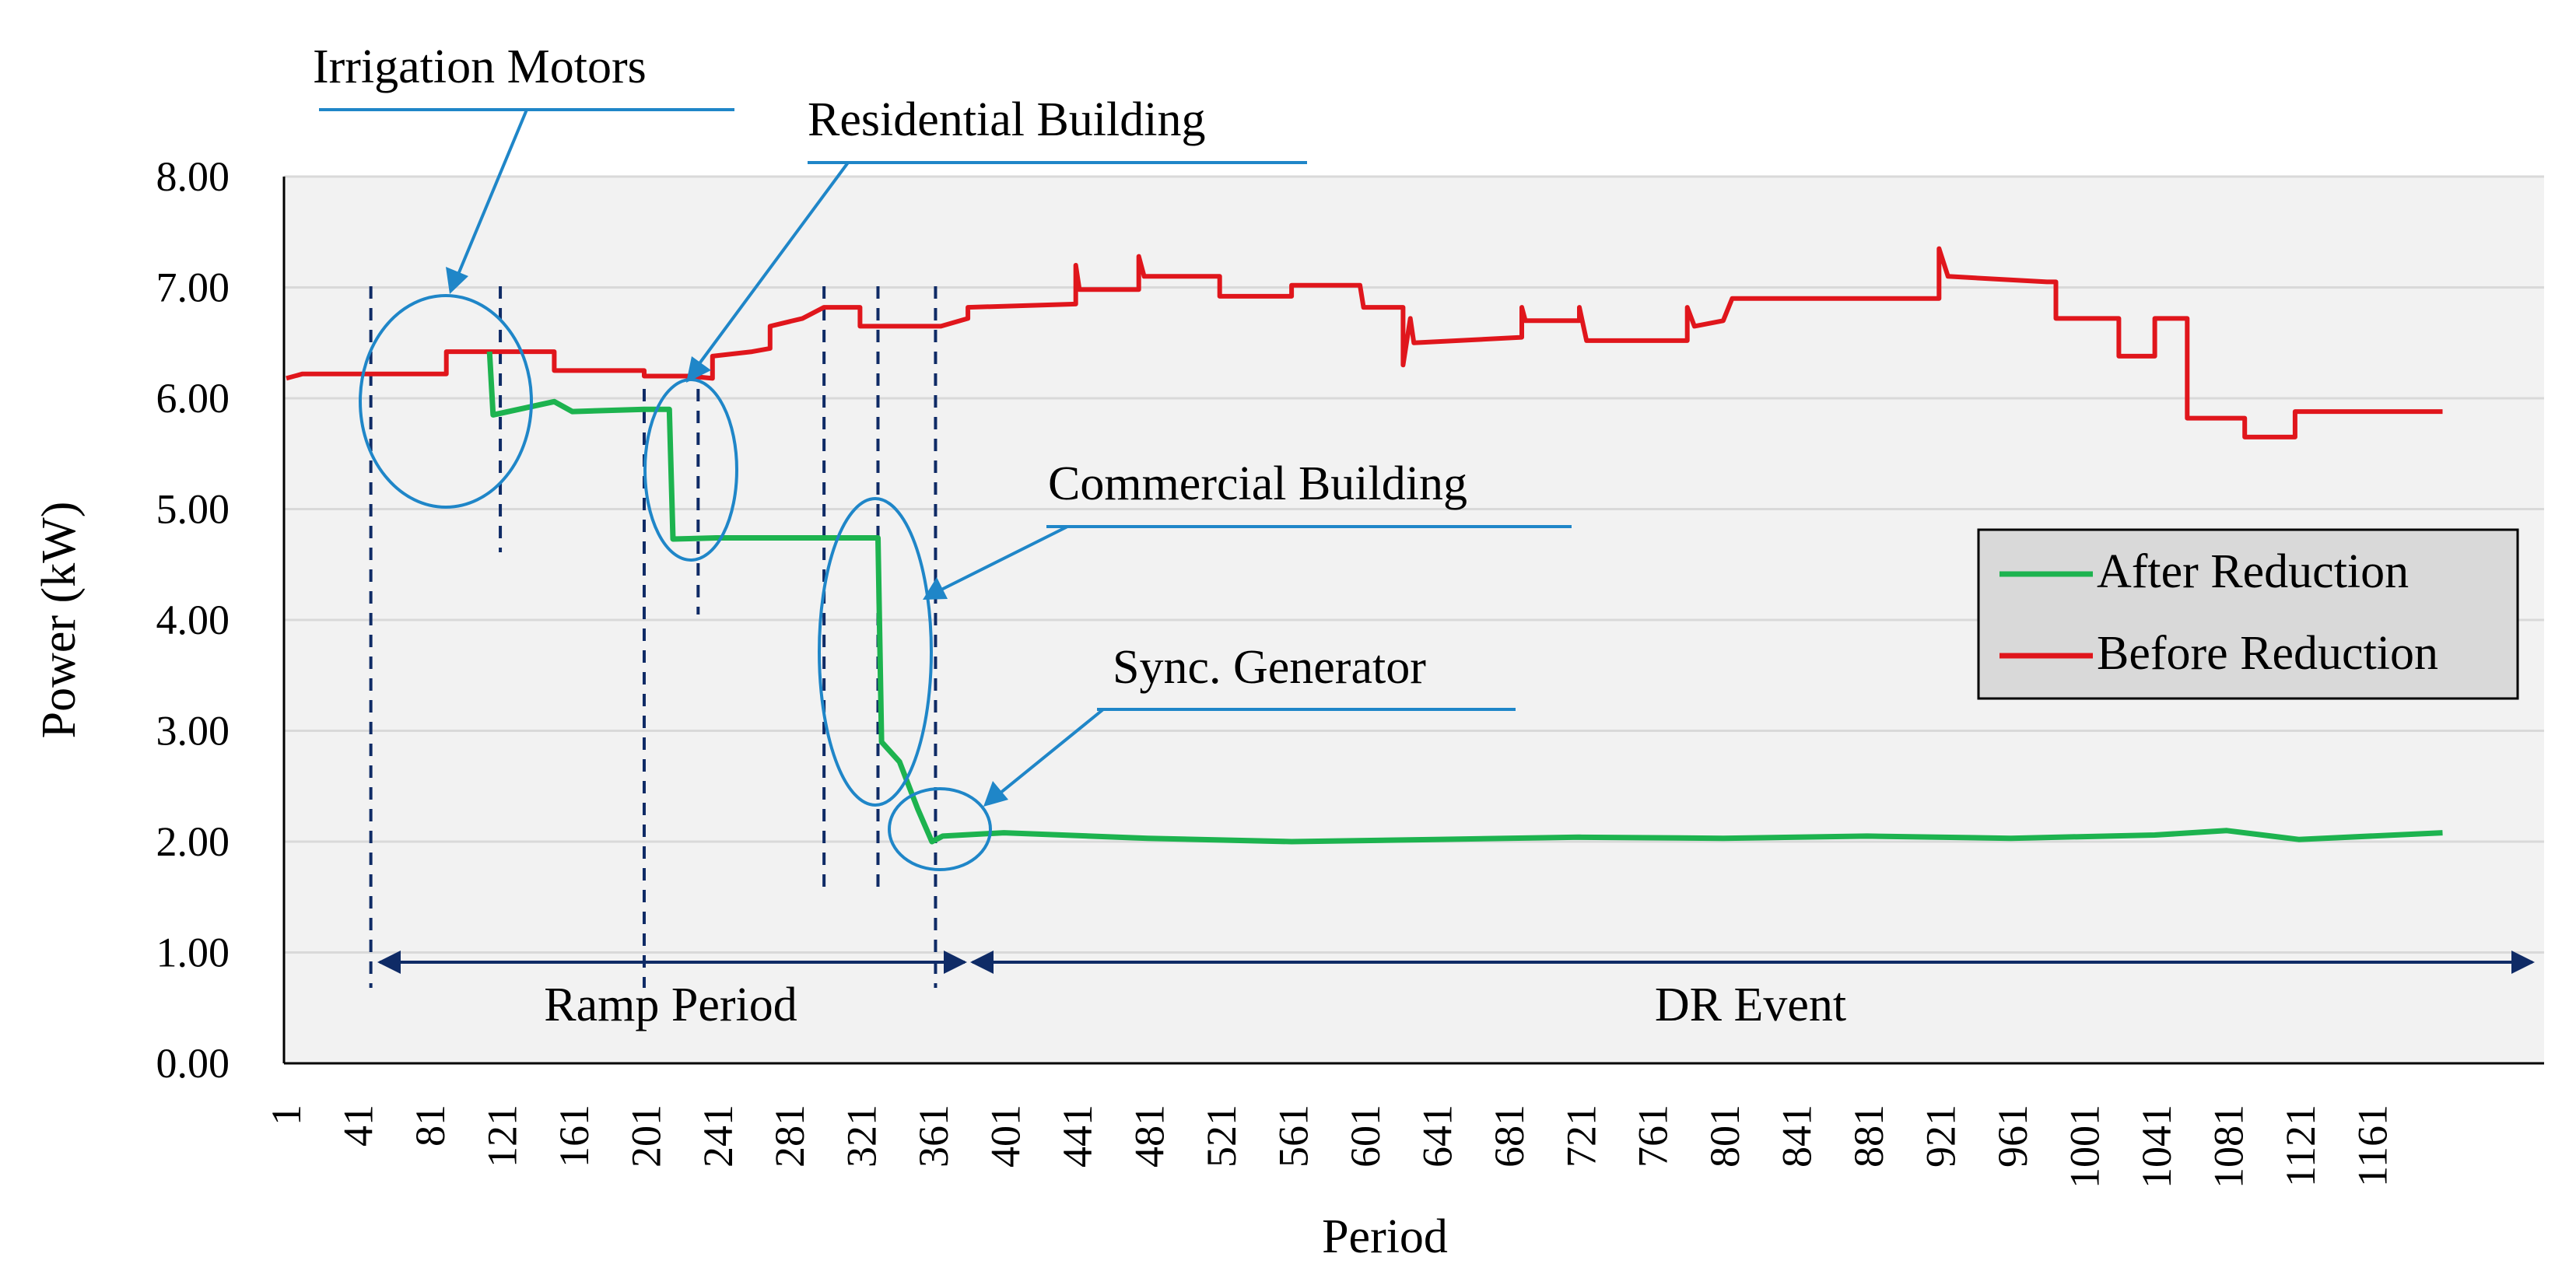  I want to click on irrigation-motors-annotation: Irrigation Motors, so click(480, 66).